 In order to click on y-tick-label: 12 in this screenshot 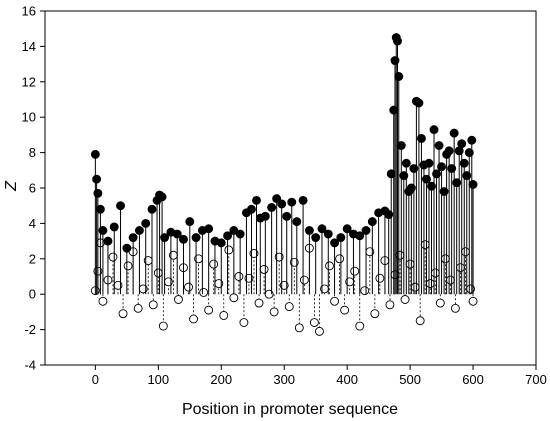, I will do `click(29, 81)`.